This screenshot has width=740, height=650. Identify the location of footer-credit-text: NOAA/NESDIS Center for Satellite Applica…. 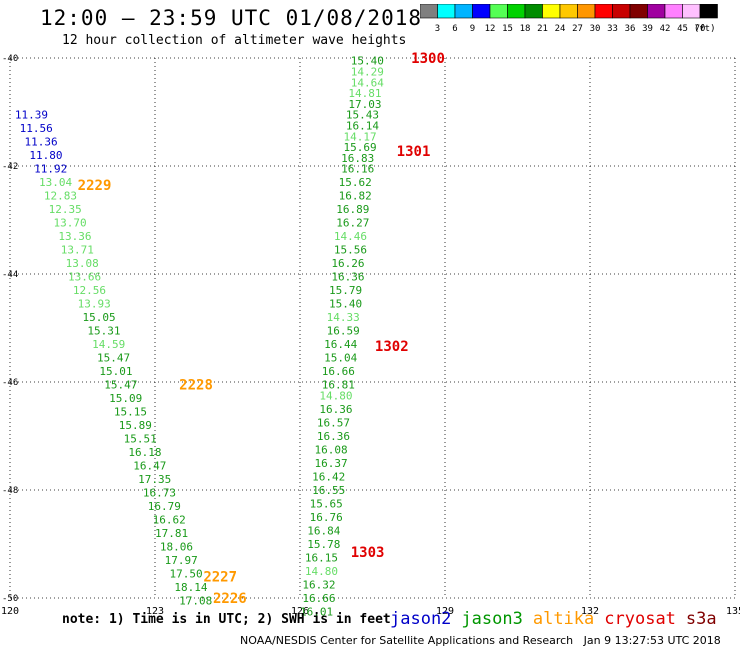
(407, 640).